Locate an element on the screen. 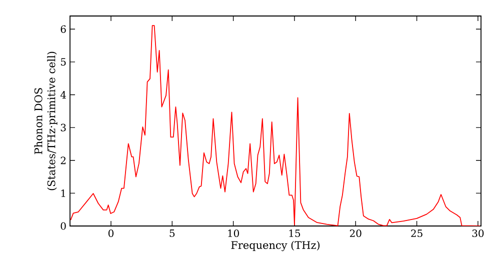 The height and width of the screenshot is (280, 500). x-tick-label: 30 is located at coordinates (478, 234).